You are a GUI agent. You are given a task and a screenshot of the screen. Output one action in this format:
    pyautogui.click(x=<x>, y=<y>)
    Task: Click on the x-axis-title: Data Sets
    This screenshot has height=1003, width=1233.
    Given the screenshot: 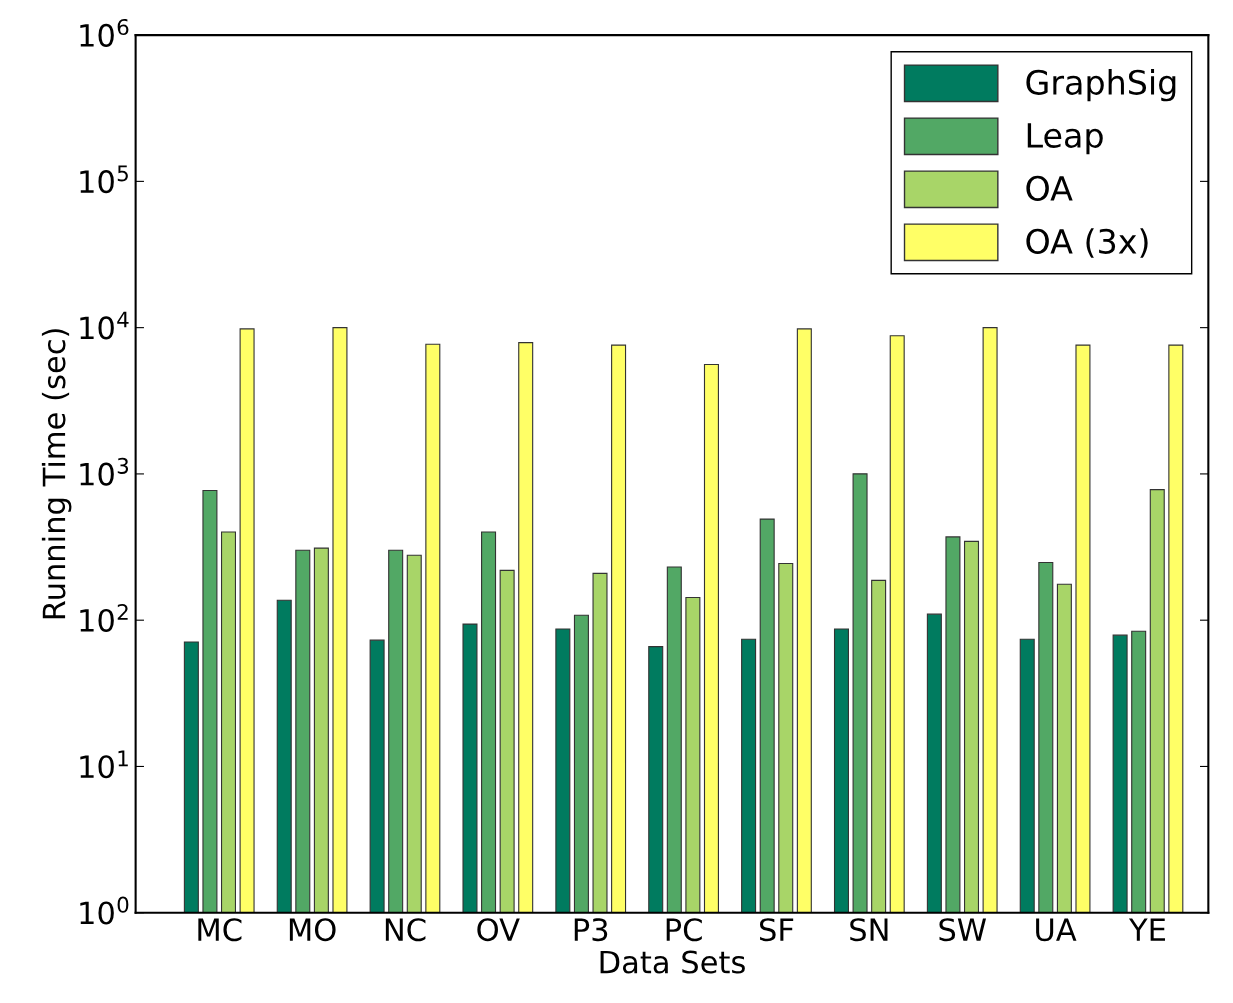 What is the action you would take?
    pyautogui.click(x=672, y=962)
    